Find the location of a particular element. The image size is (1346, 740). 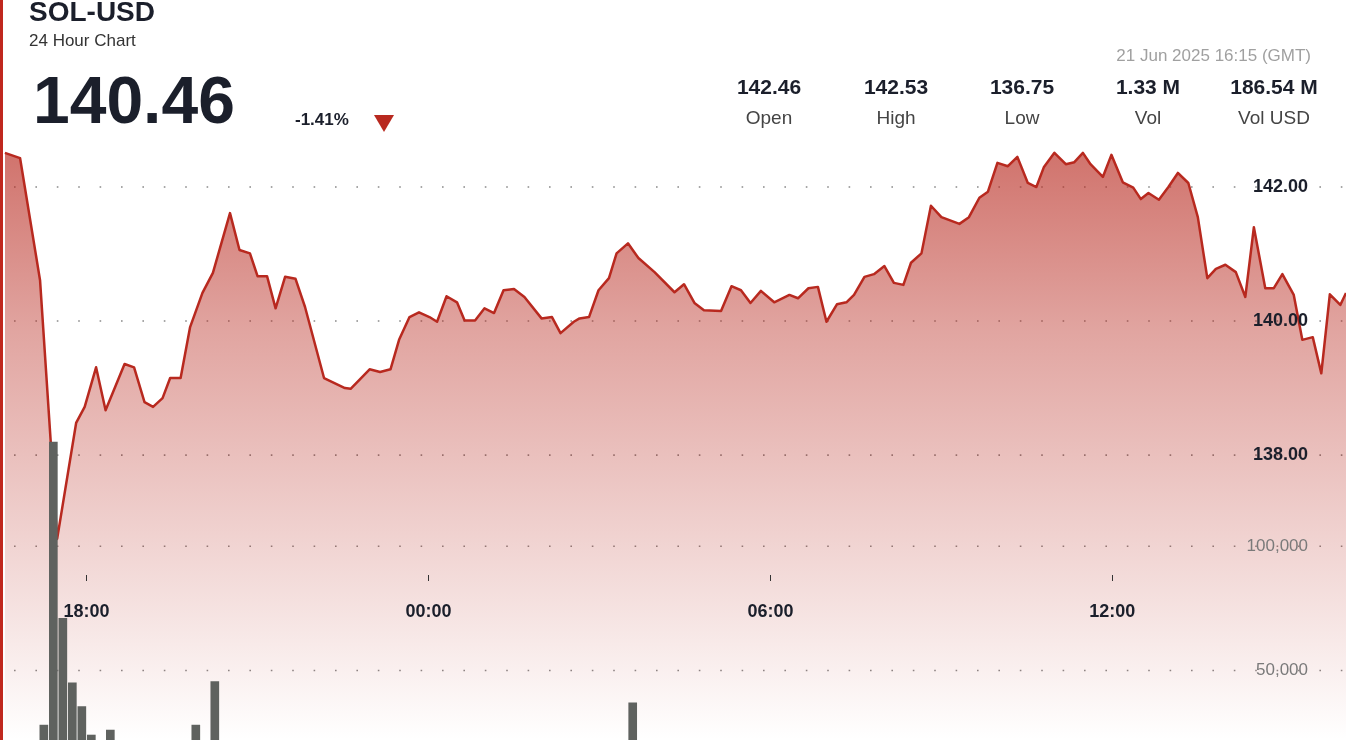

annotation: -1.41% is located at coordinates (322, 120).